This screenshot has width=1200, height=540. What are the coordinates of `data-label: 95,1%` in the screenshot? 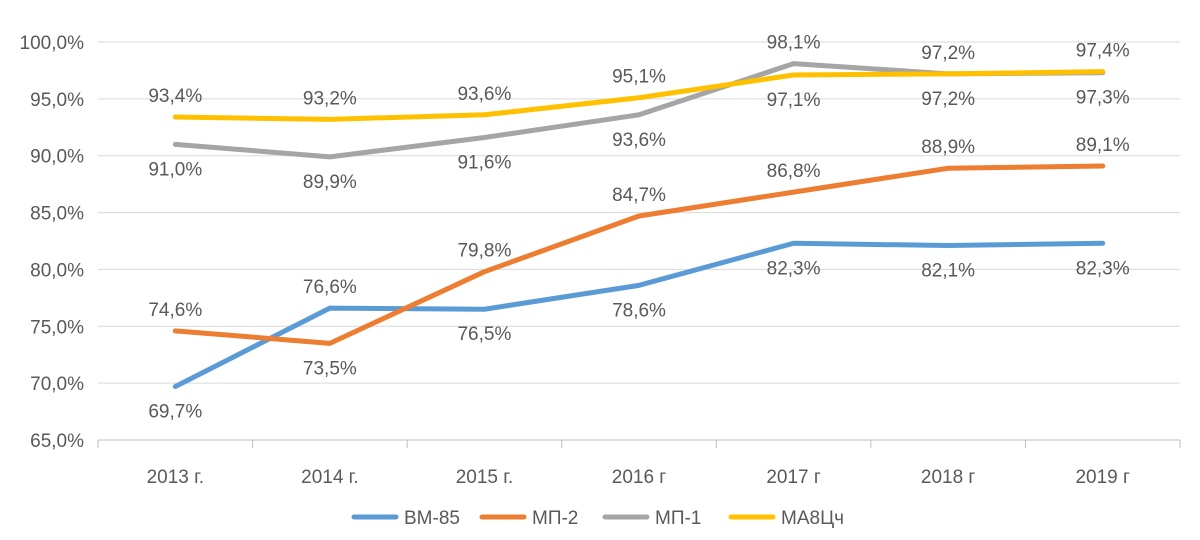 It's located at (639, 77).